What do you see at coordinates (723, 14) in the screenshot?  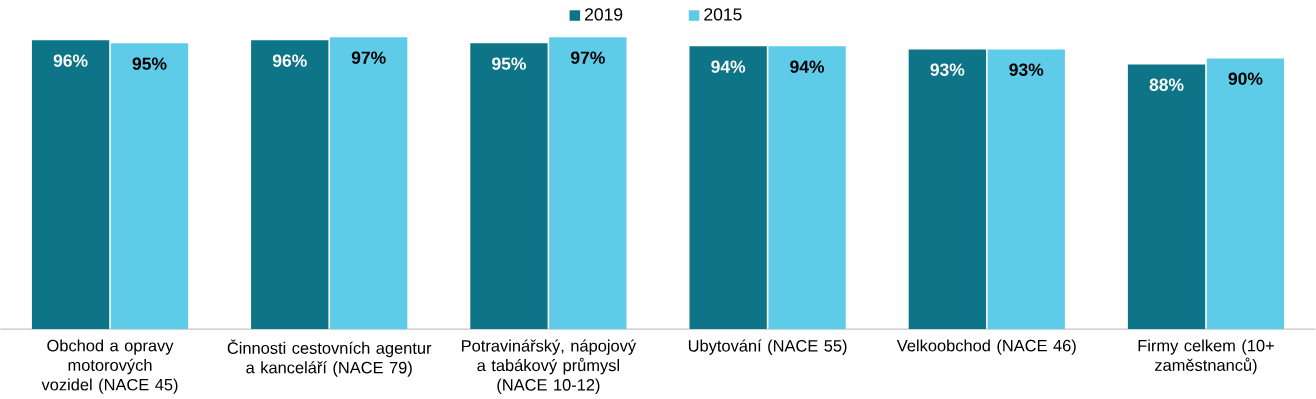 I see `legend-label: 2015` at bounding box center [723, 14].